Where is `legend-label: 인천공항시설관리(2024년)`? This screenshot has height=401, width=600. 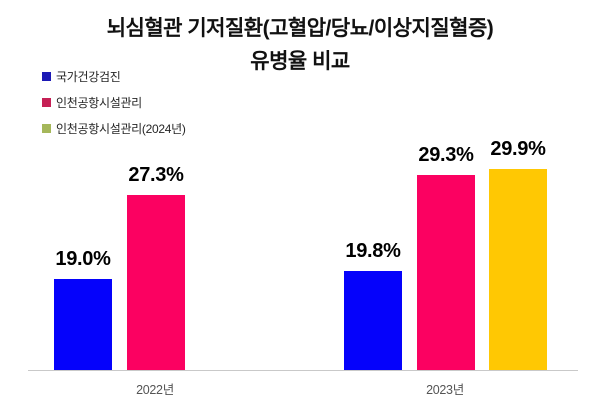
legend-label: 인천공항시설관리(2024년) is located at coordinates (121, 129).